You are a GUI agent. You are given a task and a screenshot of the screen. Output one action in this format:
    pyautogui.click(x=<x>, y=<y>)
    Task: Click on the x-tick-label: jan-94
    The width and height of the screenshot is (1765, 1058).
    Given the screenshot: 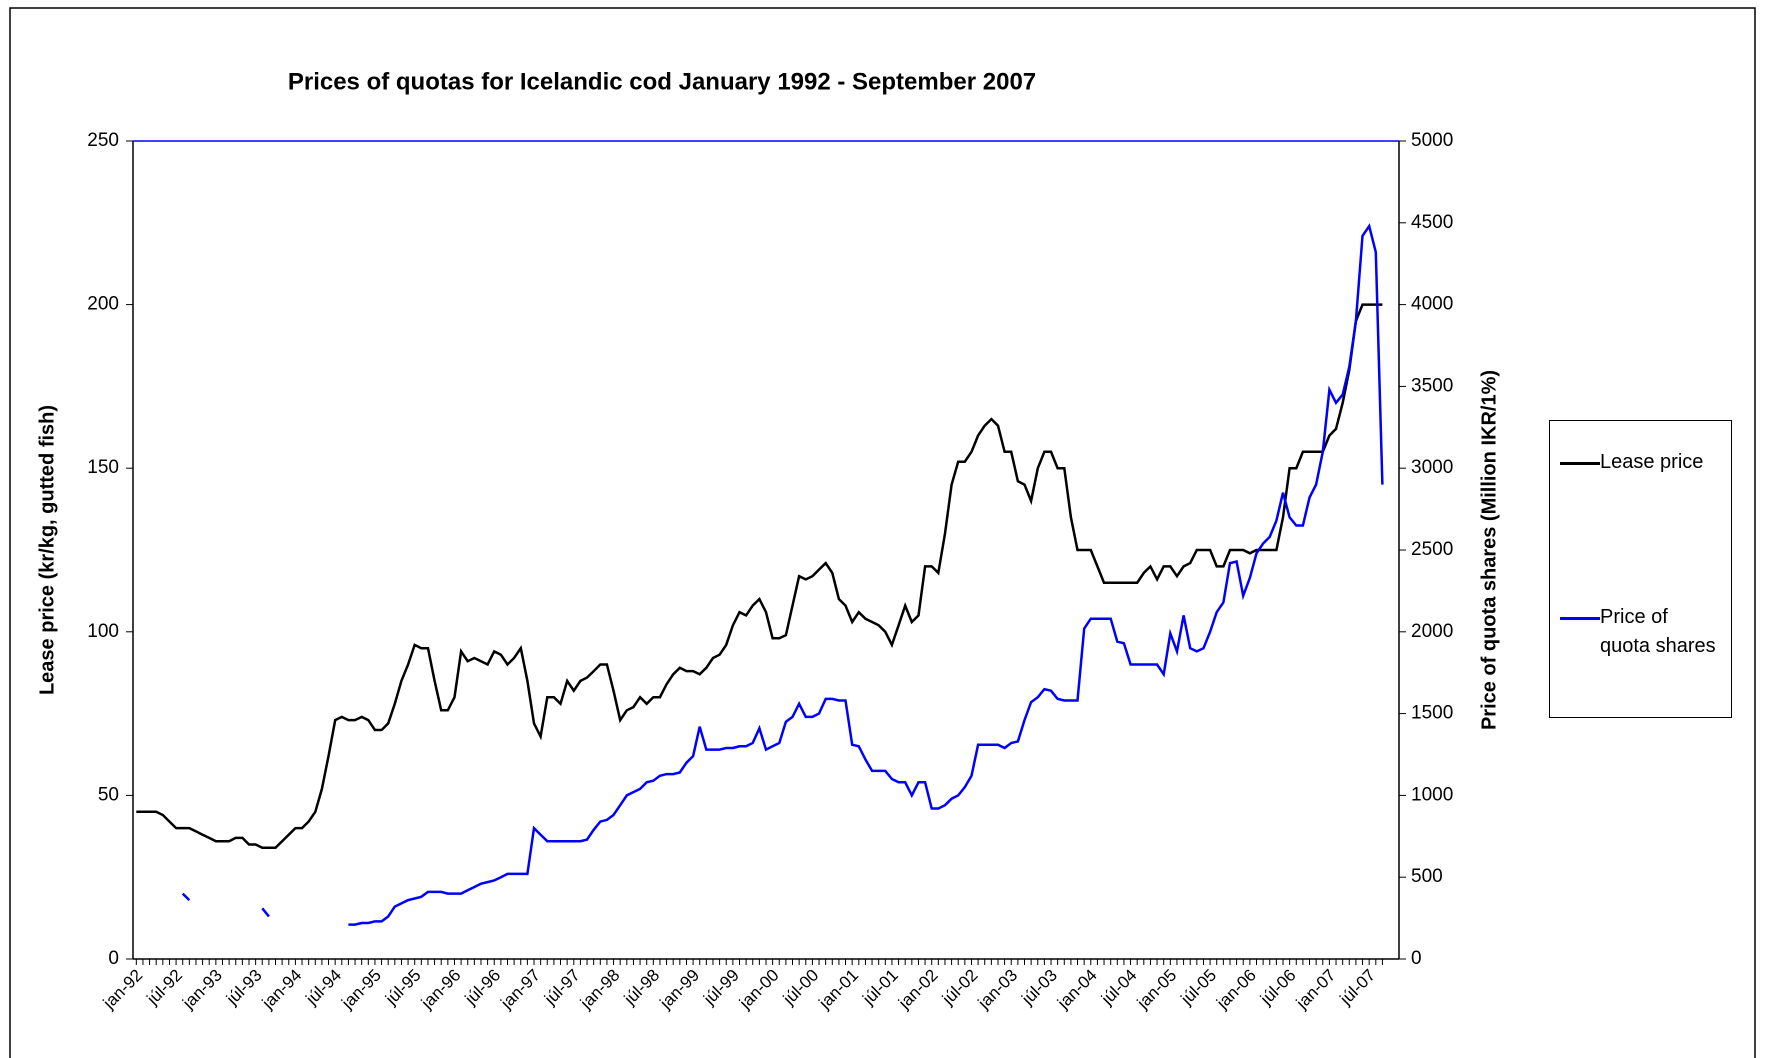 What is the action you would take?
    pyautogui.click(x=282, y=990)
    